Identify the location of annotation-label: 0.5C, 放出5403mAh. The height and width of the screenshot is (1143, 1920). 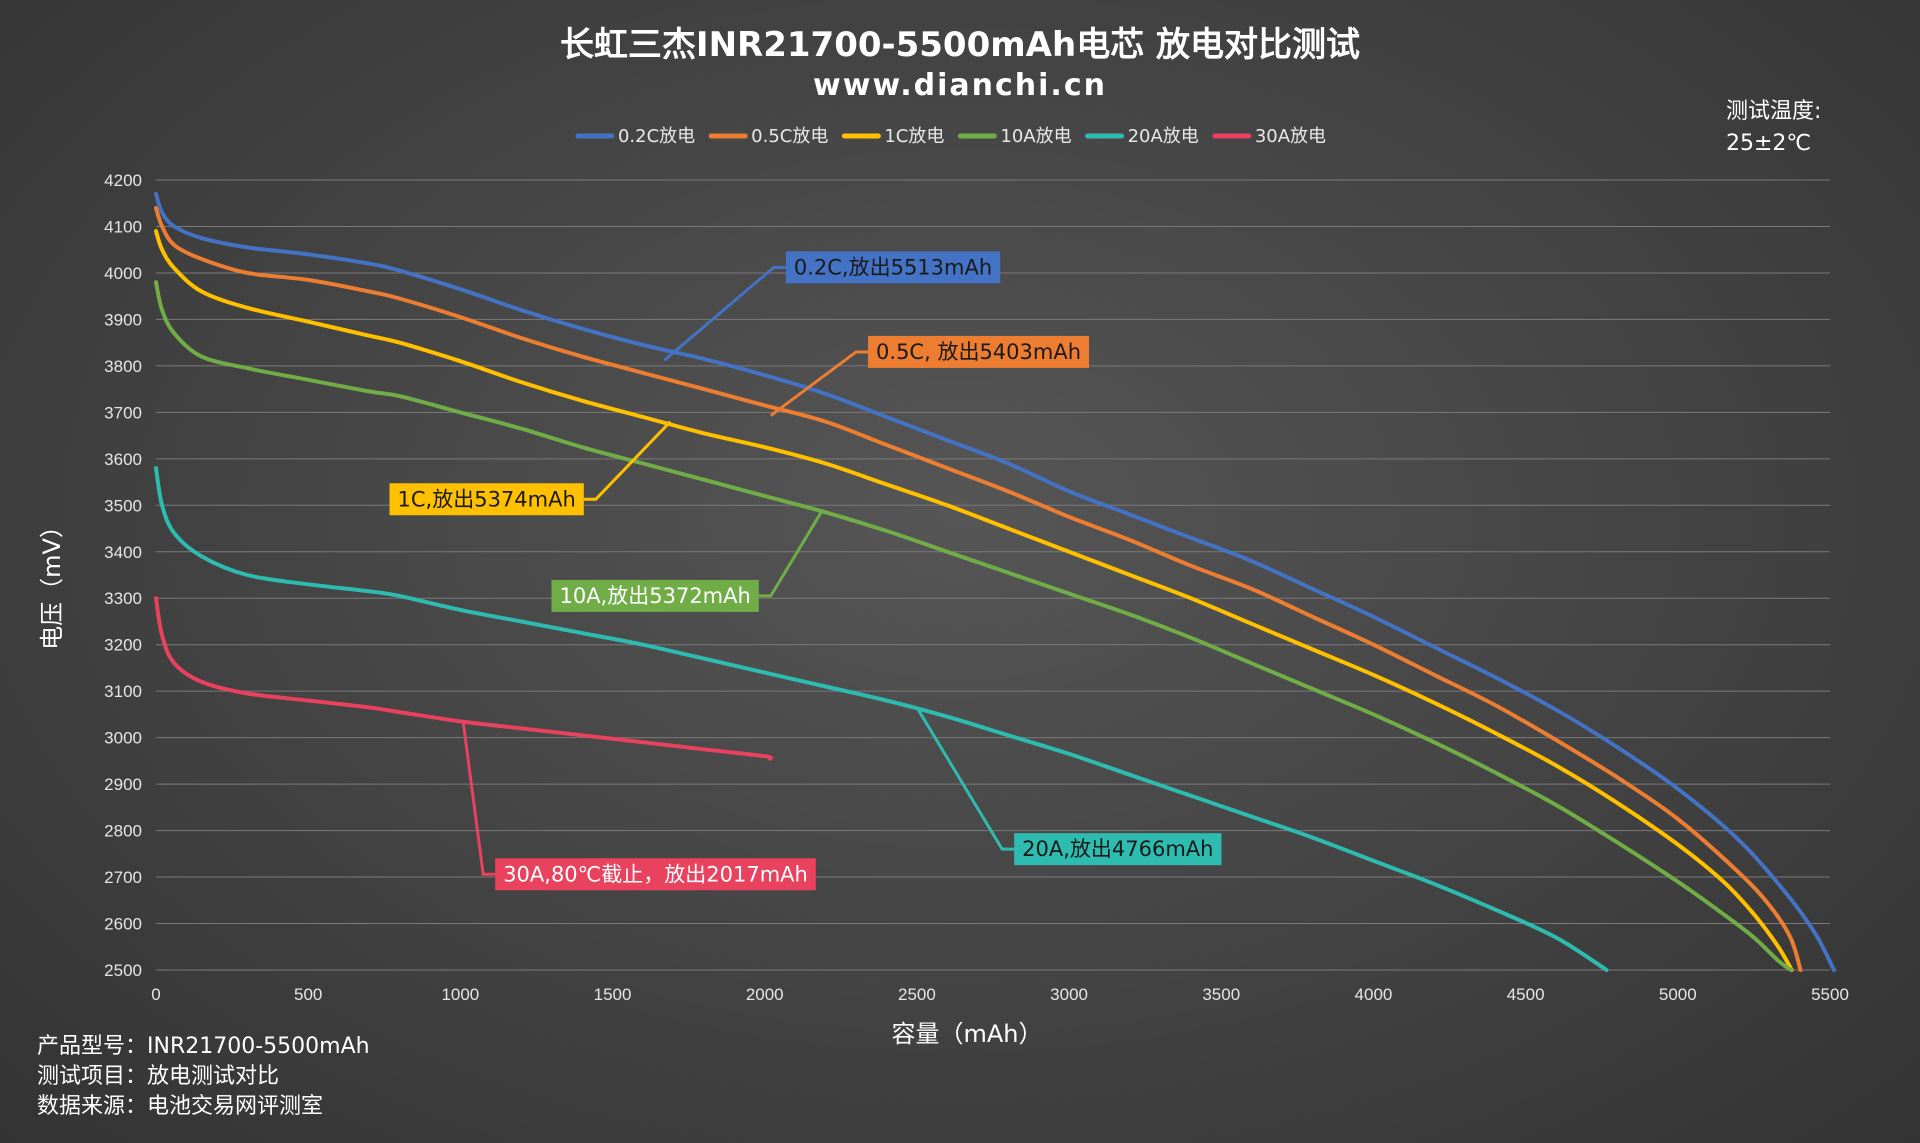
(978, 352).